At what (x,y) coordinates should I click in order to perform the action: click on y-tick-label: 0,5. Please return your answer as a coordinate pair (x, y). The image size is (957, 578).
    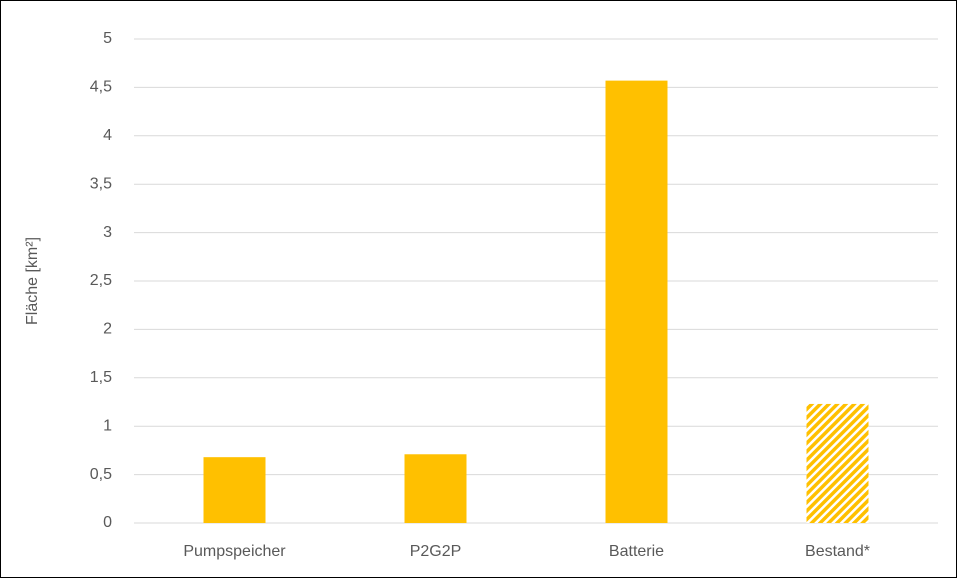
    Looking at the image, I should click on (101, 474).